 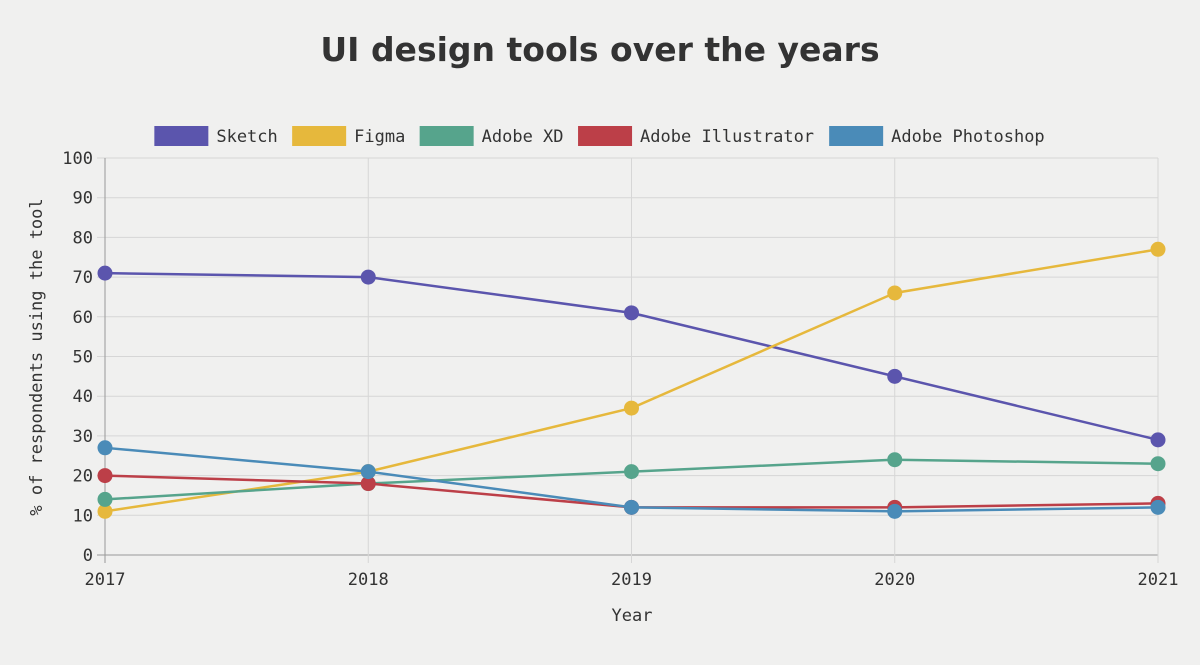 I want to click on series-adobe-photoshop, so click(x=631, y=479).